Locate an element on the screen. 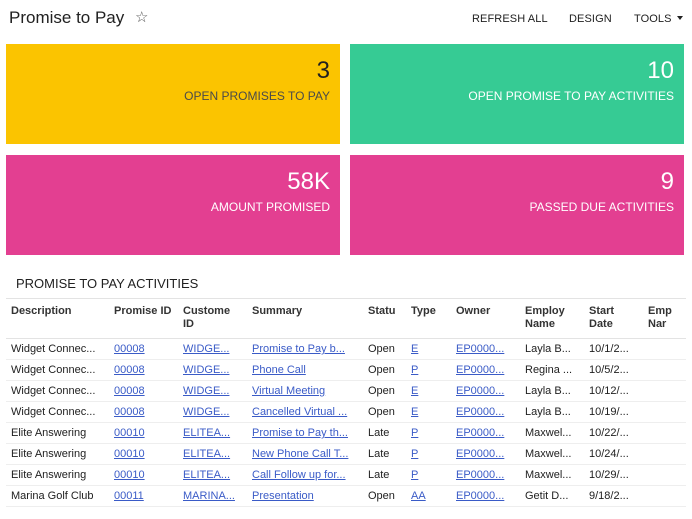 The width and height of the screenshot is (692, 519). tile-label: OPEN PROMISES TO PAY is located at coordinates (257, 96).